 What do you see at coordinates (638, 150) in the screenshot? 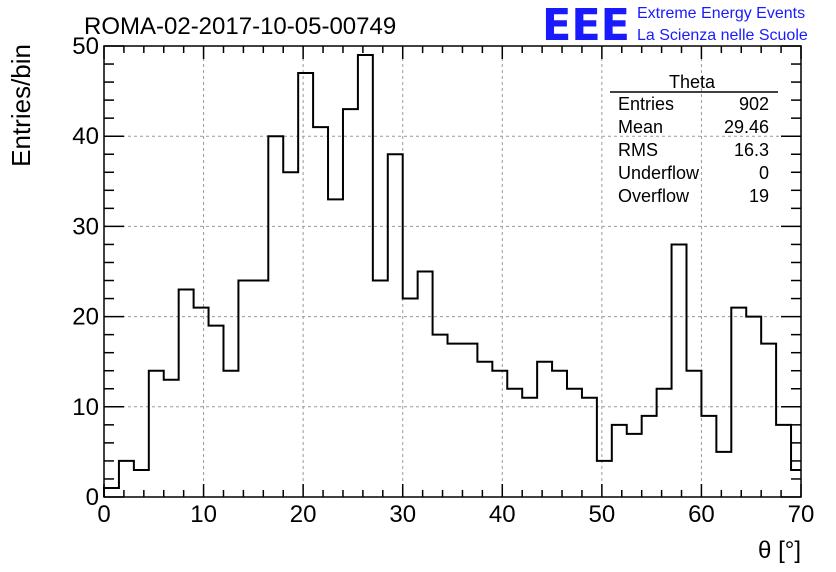
I see `stats-row-label: RMS` at bounding box center [638, 150].